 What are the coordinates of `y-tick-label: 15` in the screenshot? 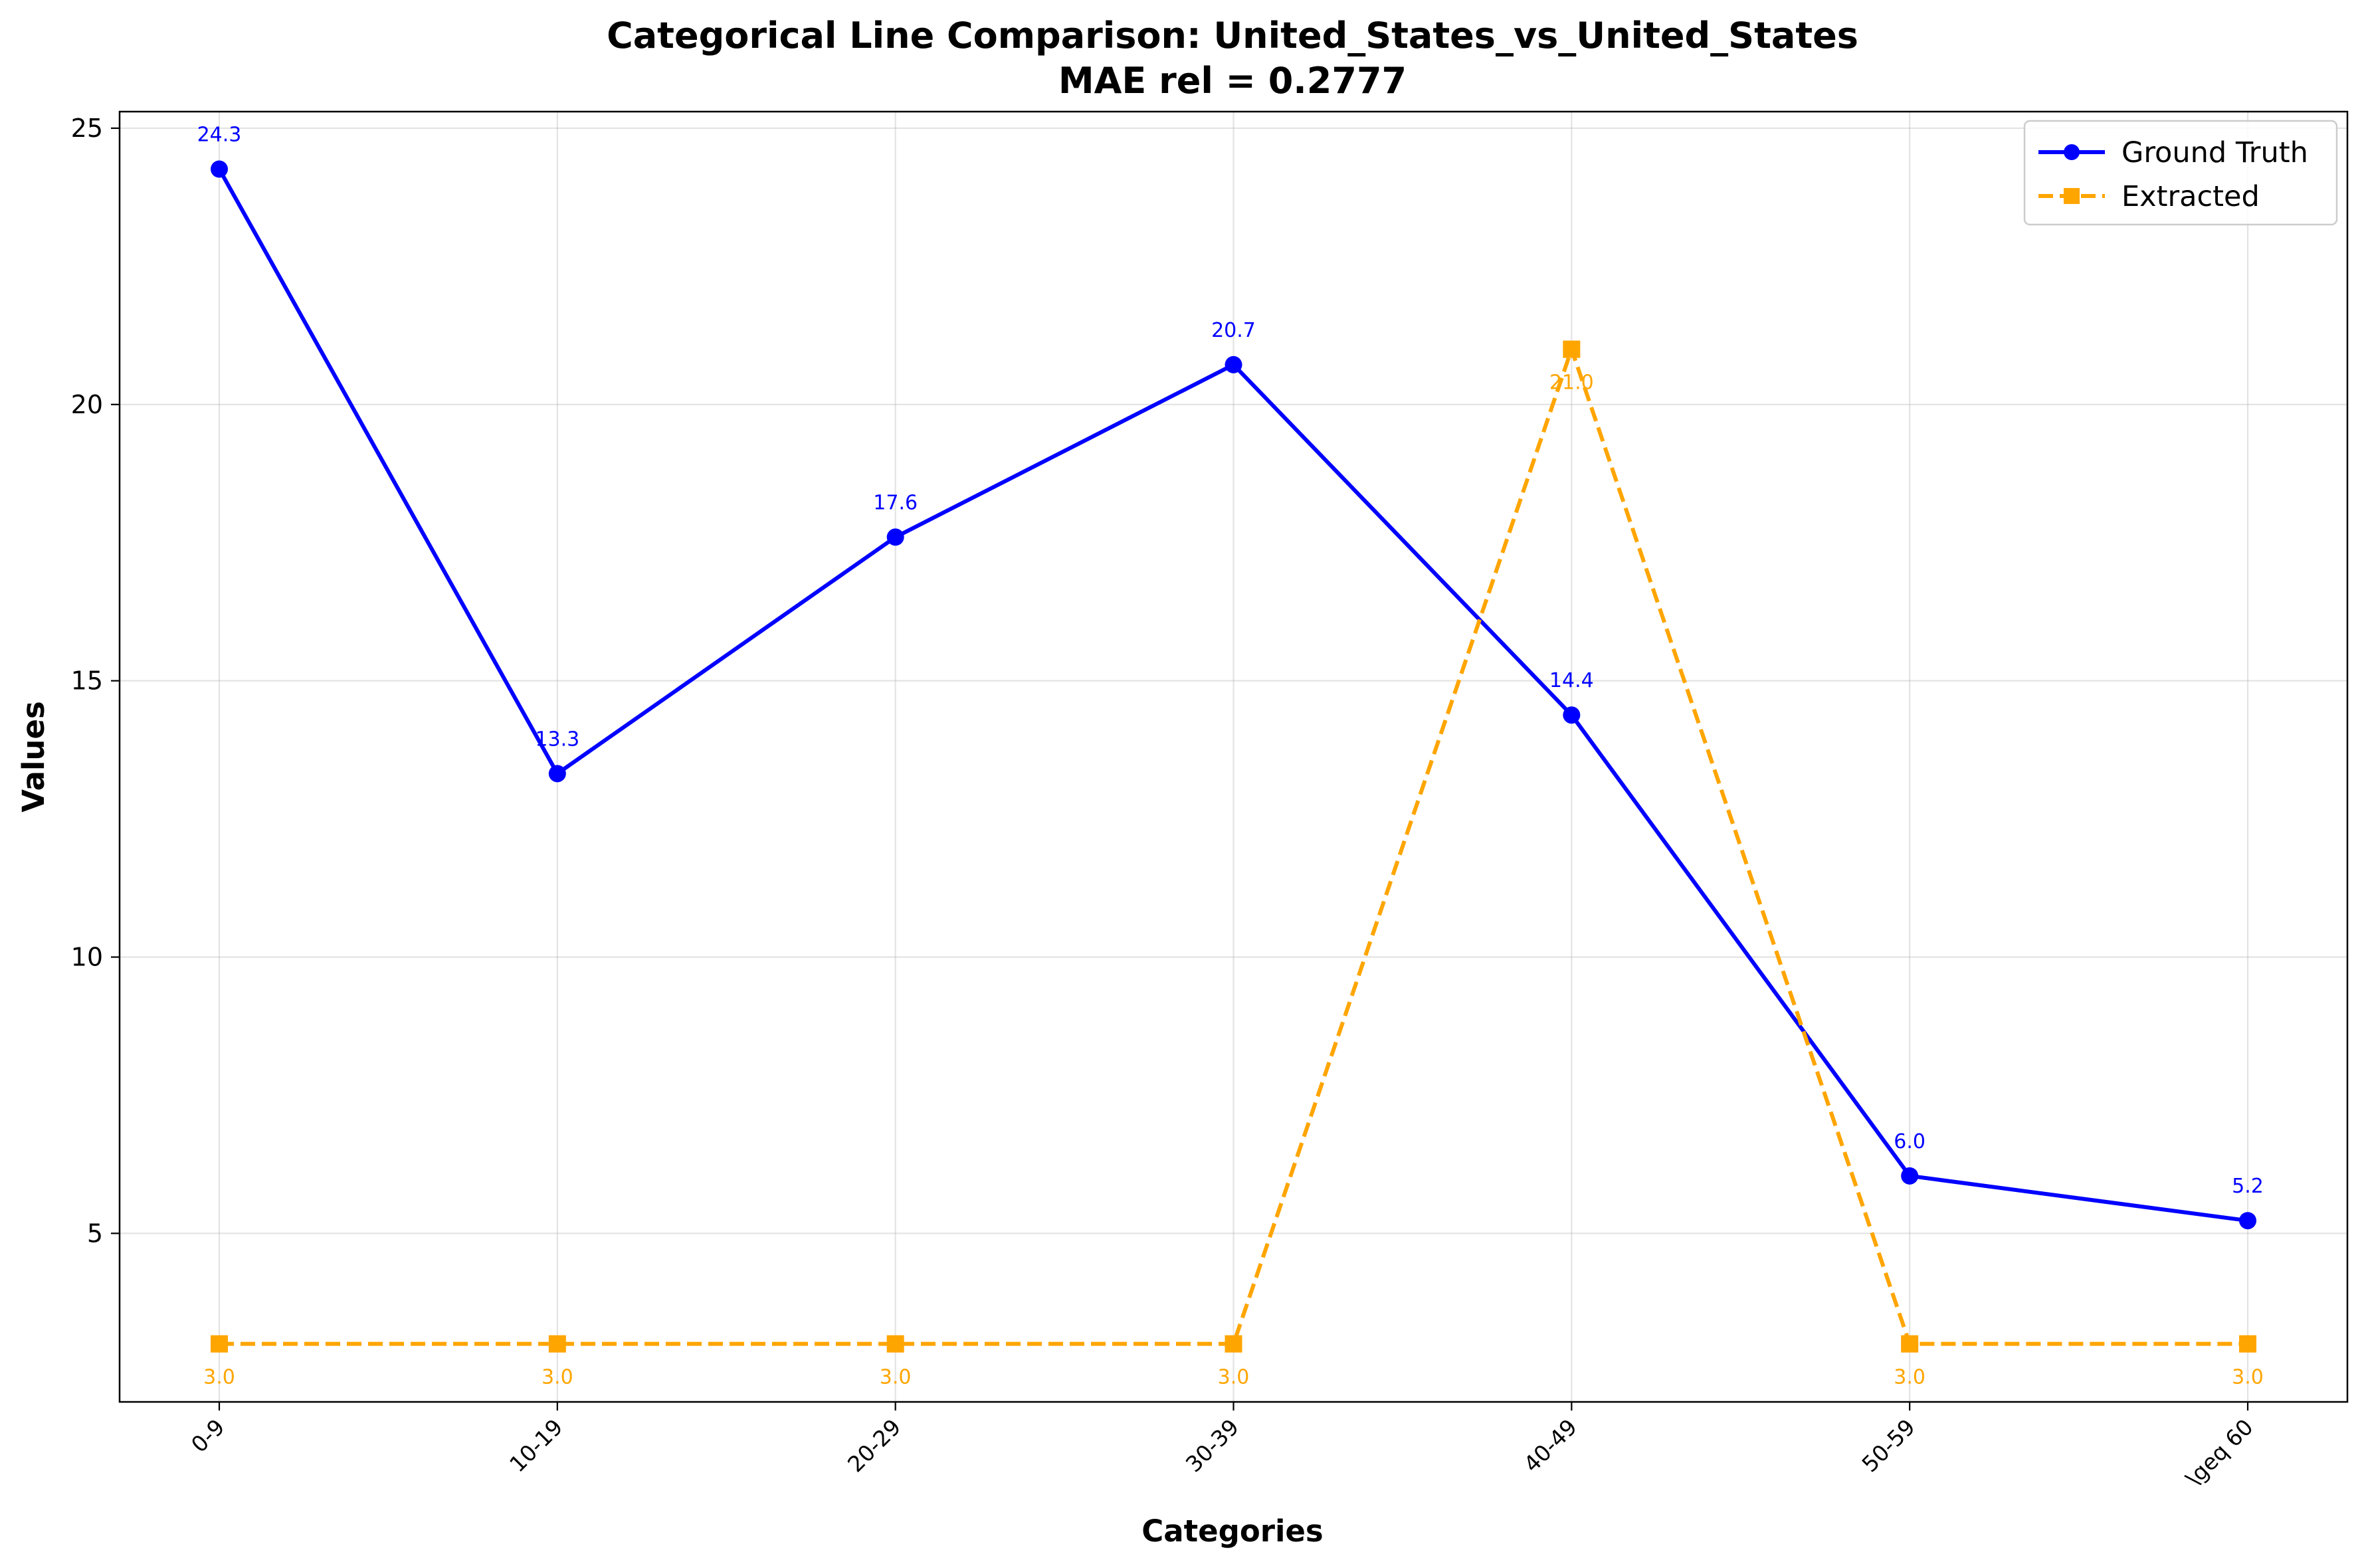 It's located at (87, 681).